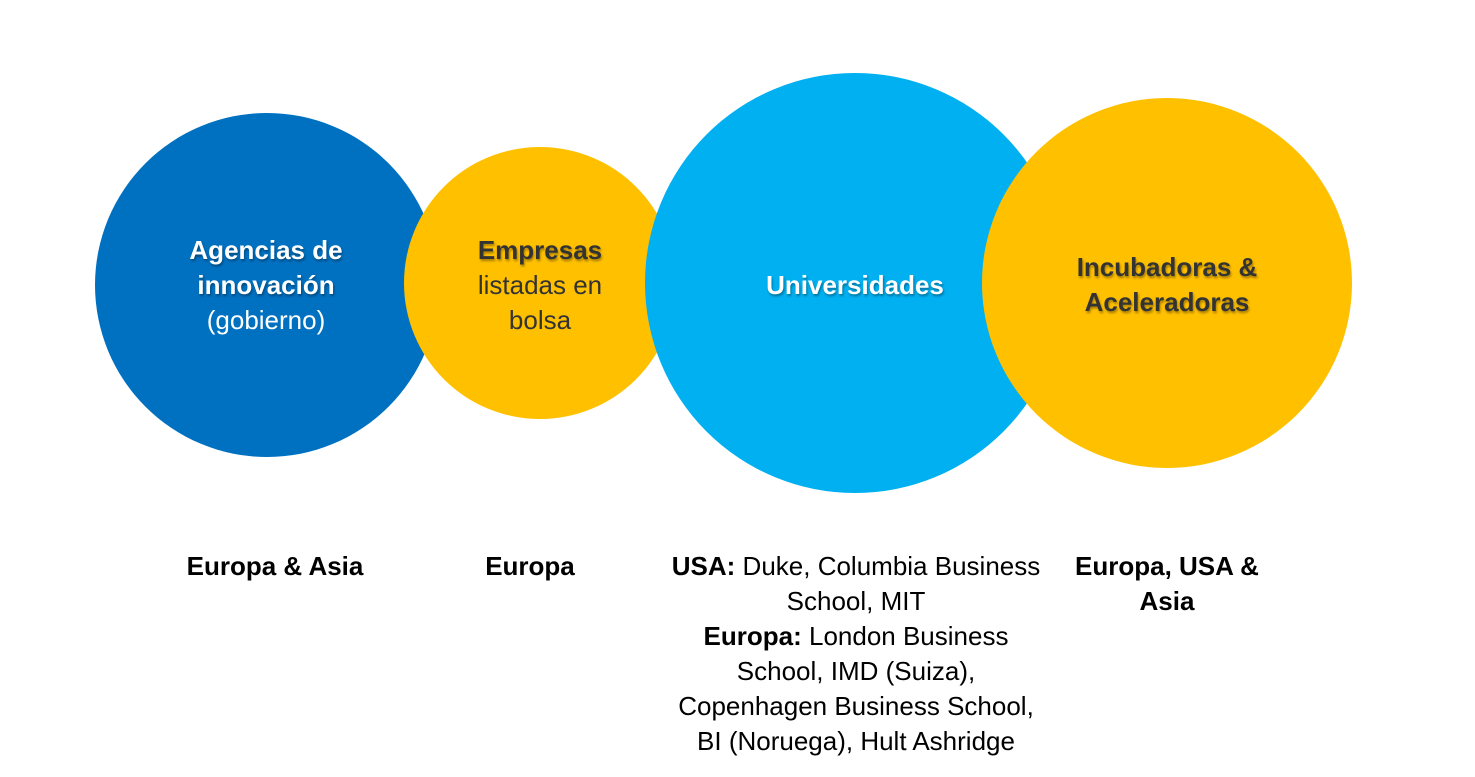 The width and height of the screenshot is (1475, 777). I want to click on node-subtitle: (gobierno), so click(266, 319).